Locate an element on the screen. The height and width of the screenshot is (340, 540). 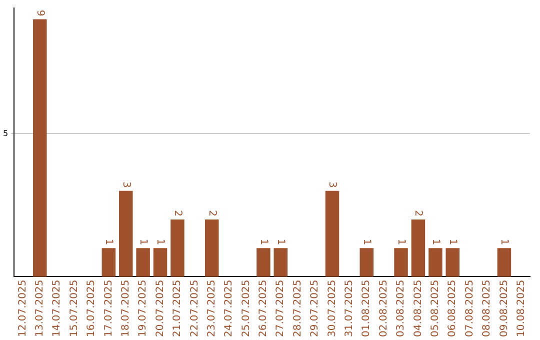
x-tick-label: 16.07.2025 is located at coordinates (92, 309).